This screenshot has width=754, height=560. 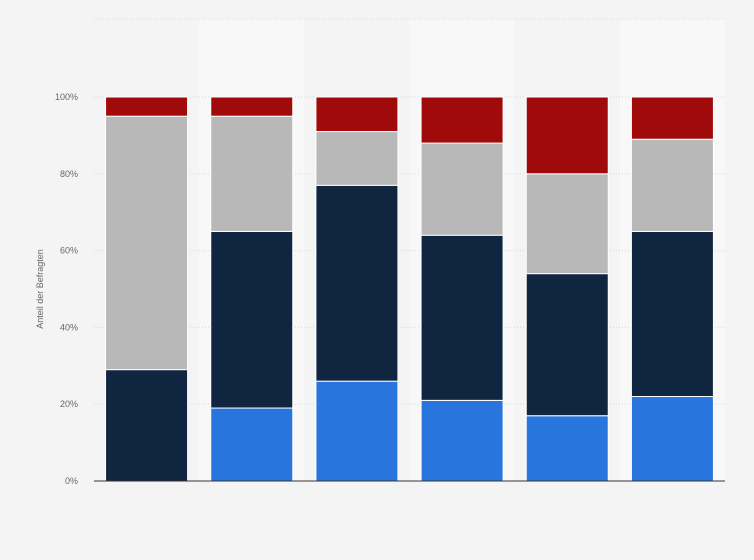 I want to click on y-axis-title: Anteil der Befragten, so click(x=40, y=289).